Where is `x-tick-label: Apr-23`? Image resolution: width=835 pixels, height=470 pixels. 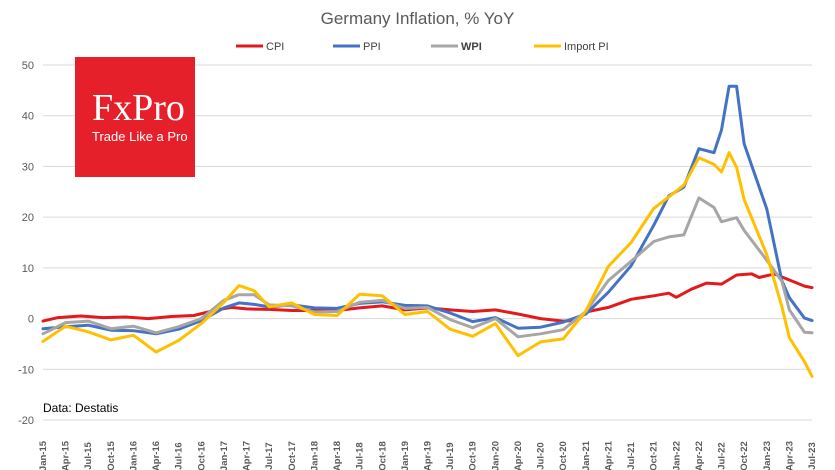 x-tick-label: Apr-23 is located at coordinates (789, 455).